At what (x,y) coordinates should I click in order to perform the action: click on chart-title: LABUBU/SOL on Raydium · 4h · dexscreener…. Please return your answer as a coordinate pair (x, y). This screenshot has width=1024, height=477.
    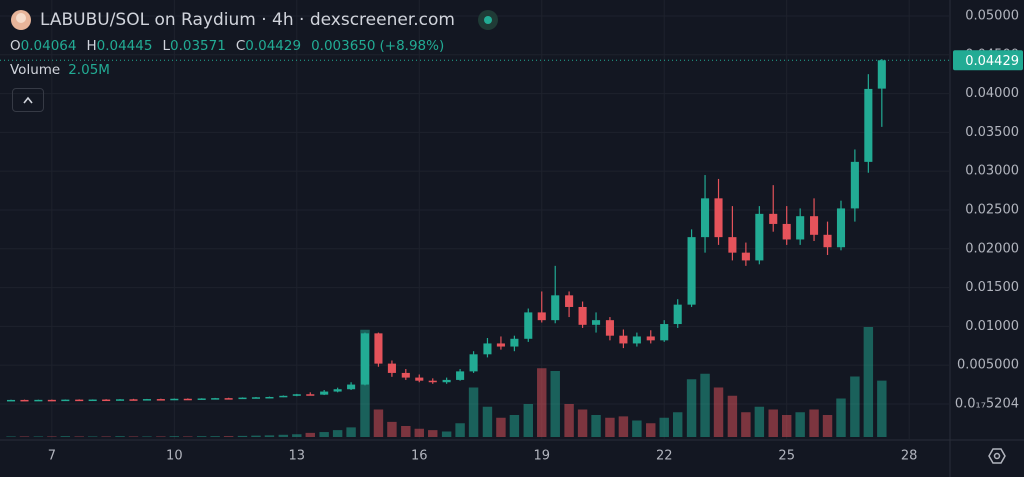
    Looking at the image, I should click on (247, 20).